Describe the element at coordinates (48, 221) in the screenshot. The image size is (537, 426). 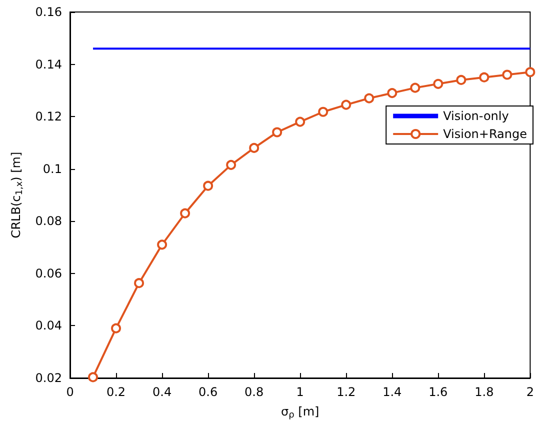
I see `y-tick-label: 0.08` at that location.